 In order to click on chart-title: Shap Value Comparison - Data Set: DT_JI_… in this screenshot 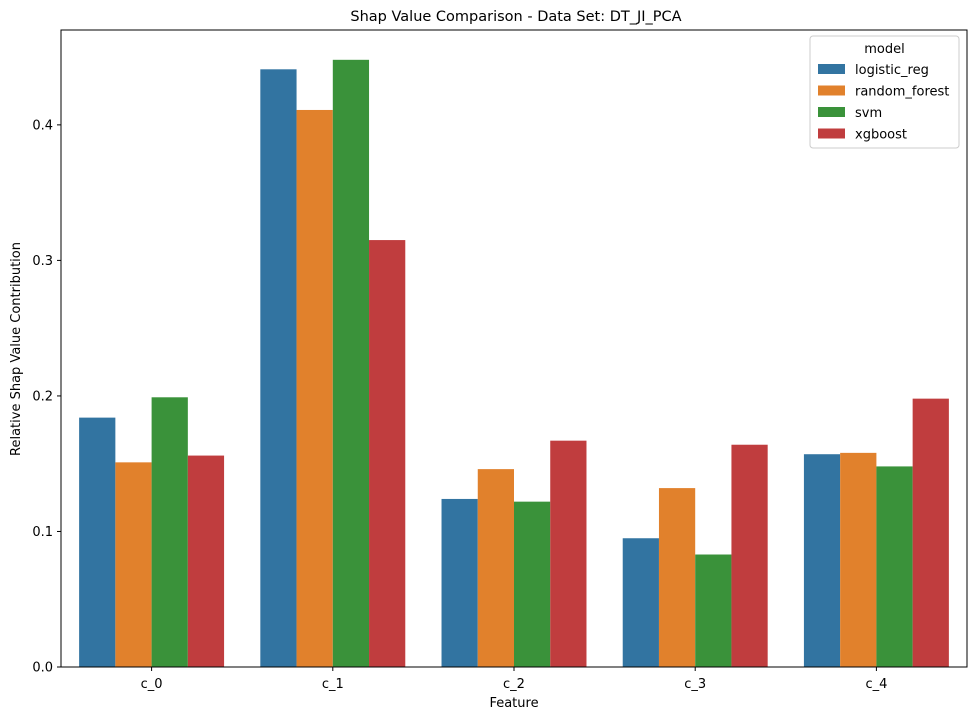, I will do `click(515, 17)`.